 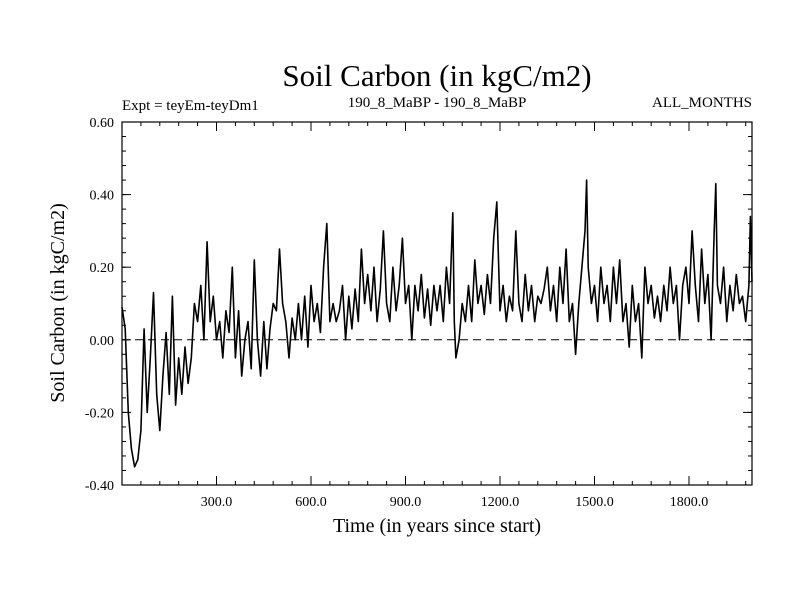 What do you see at coordinates (406, 502) in the screenshot?
I see `x-tick-label: 900.0` at bounding box center [406, 502].